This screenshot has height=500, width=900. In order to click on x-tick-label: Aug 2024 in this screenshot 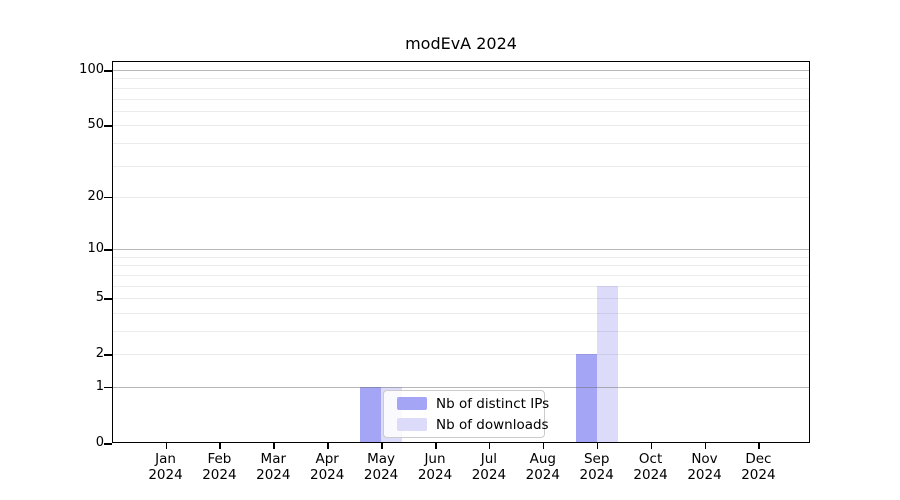, I will do `click(542, 467)`.